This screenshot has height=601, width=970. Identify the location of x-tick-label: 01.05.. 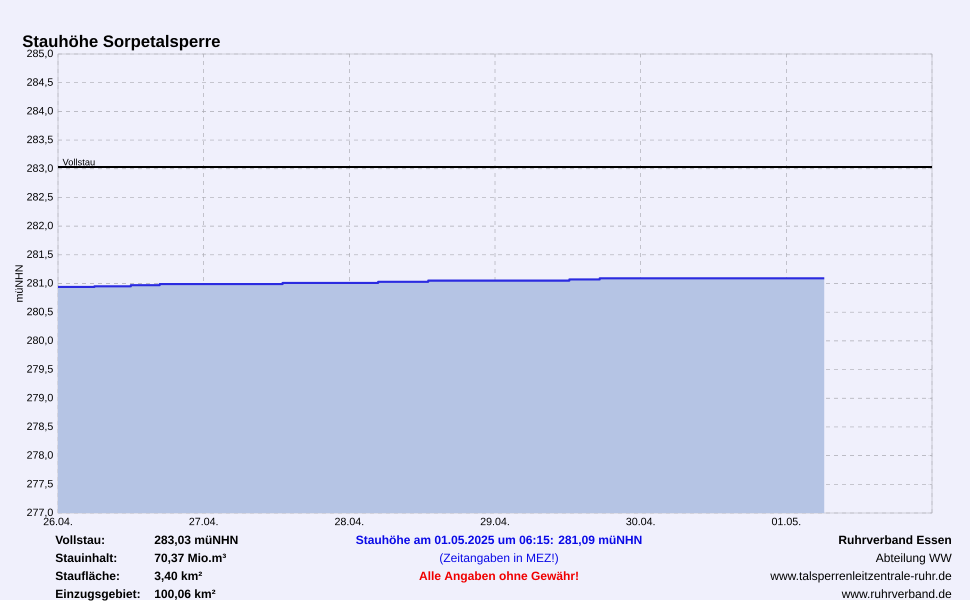
(786, 522).